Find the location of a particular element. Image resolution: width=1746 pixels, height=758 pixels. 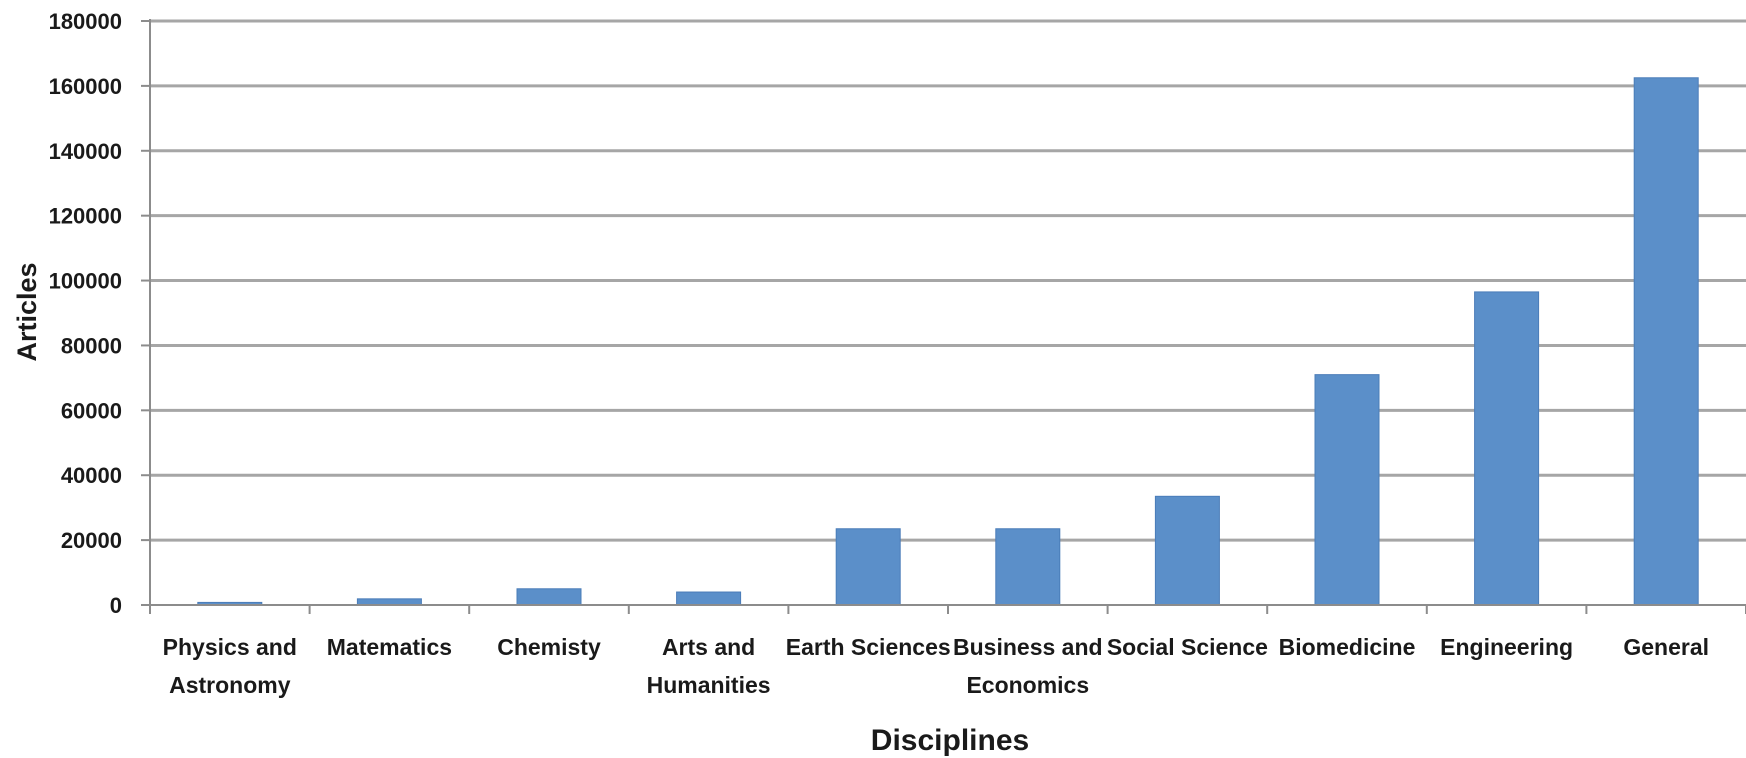

y-tick-label: 80000 is located at coordinates (91, 345).